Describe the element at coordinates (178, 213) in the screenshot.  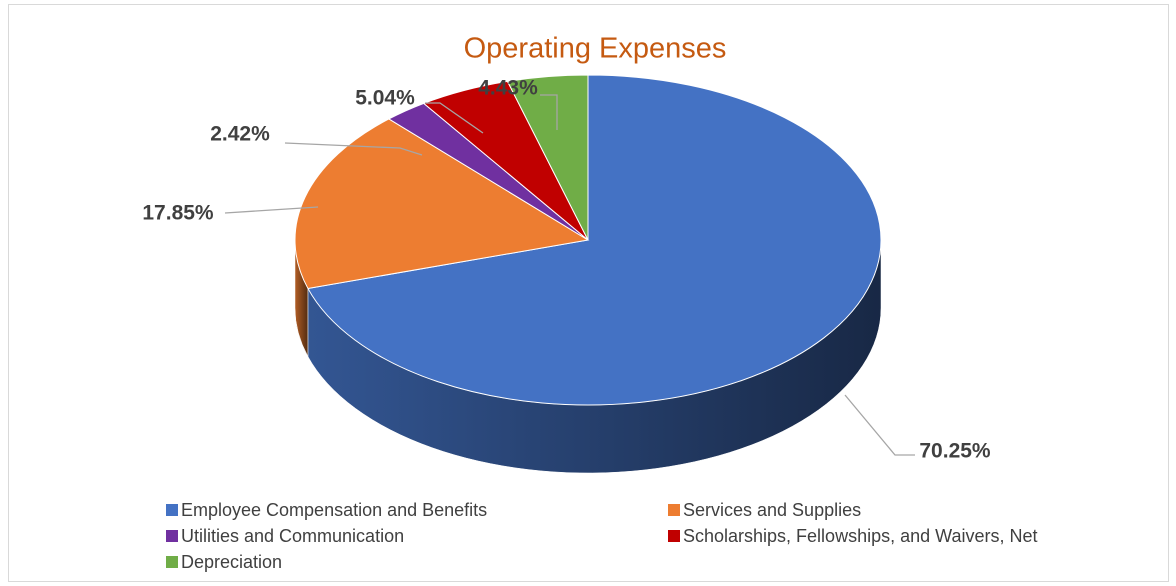
I see `data-label: 17.85%` at that location.